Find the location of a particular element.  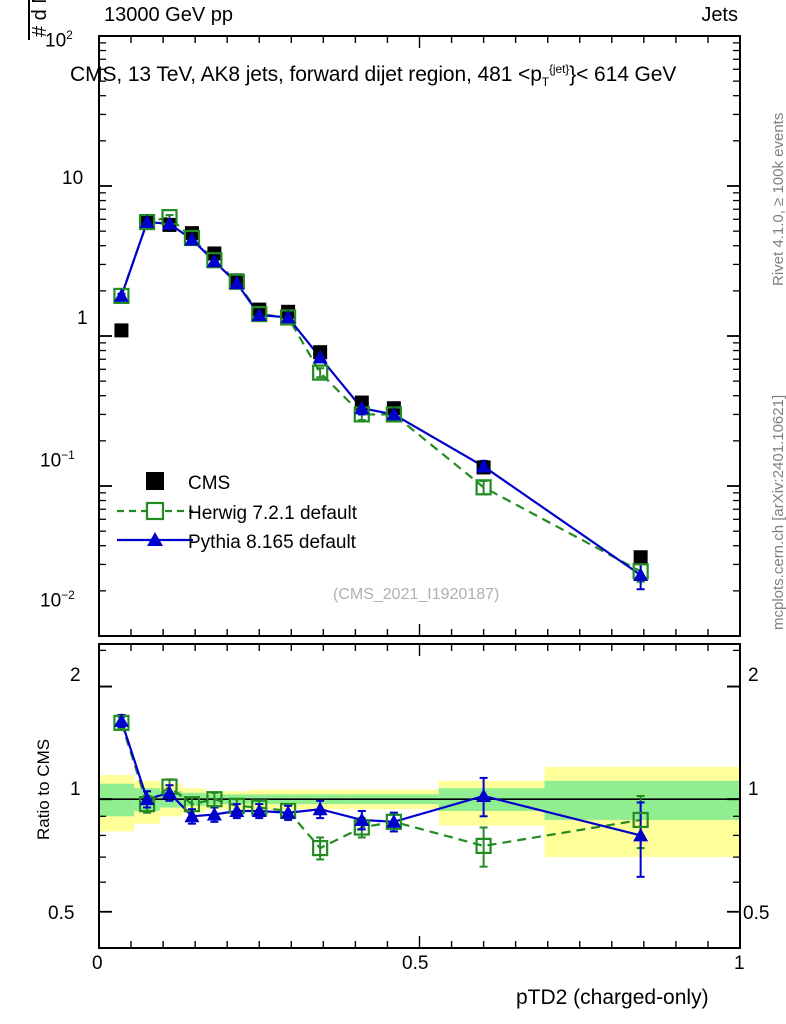

legend-marker-cms is located at coordinates (155, 481).